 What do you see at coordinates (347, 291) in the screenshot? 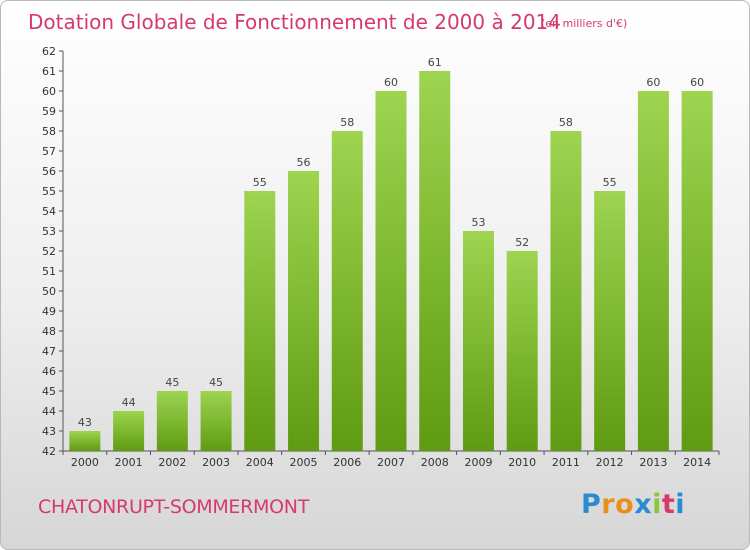
I see `bar-2006` at bounding box center [347, 291].